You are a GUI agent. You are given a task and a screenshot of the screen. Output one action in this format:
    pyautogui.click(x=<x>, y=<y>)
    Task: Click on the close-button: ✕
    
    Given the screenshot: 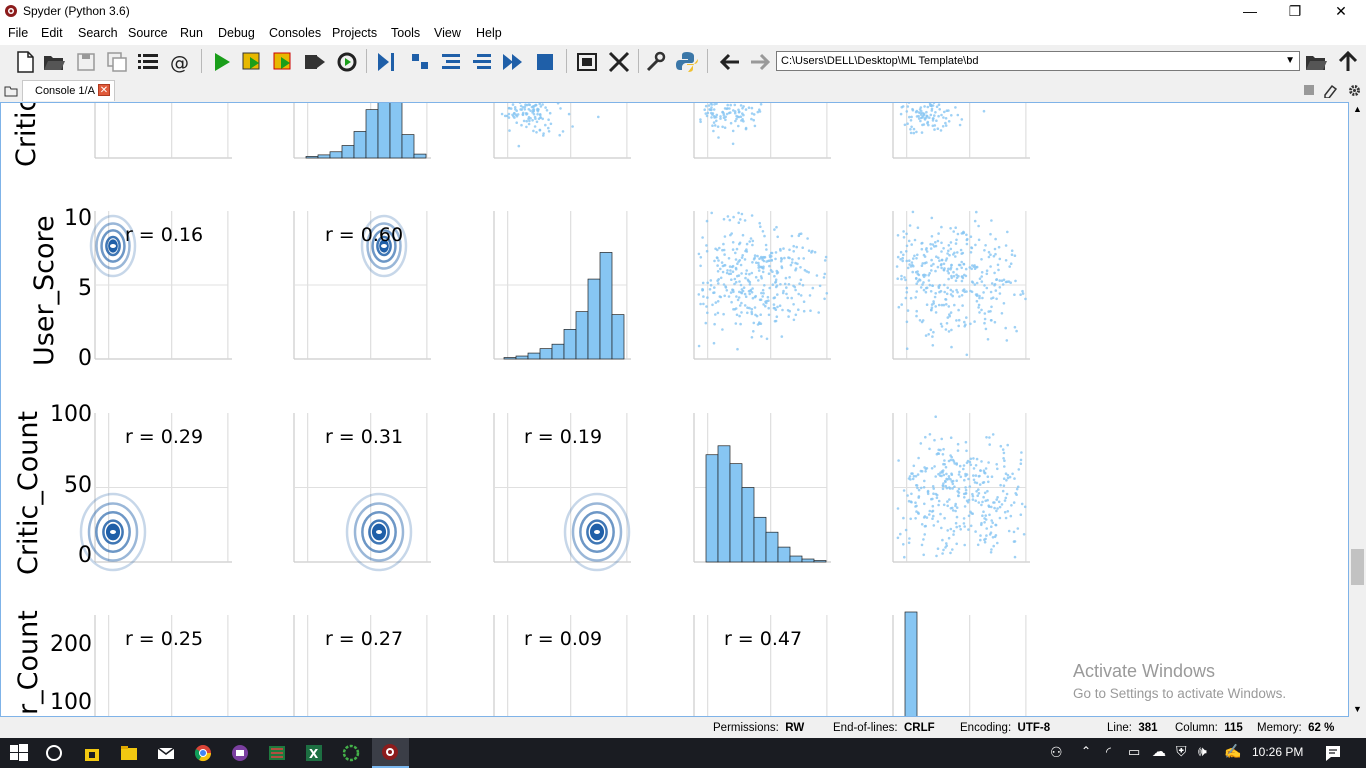 What is the action you would take?
    pyautogui.click(x=1341, y=11)
    